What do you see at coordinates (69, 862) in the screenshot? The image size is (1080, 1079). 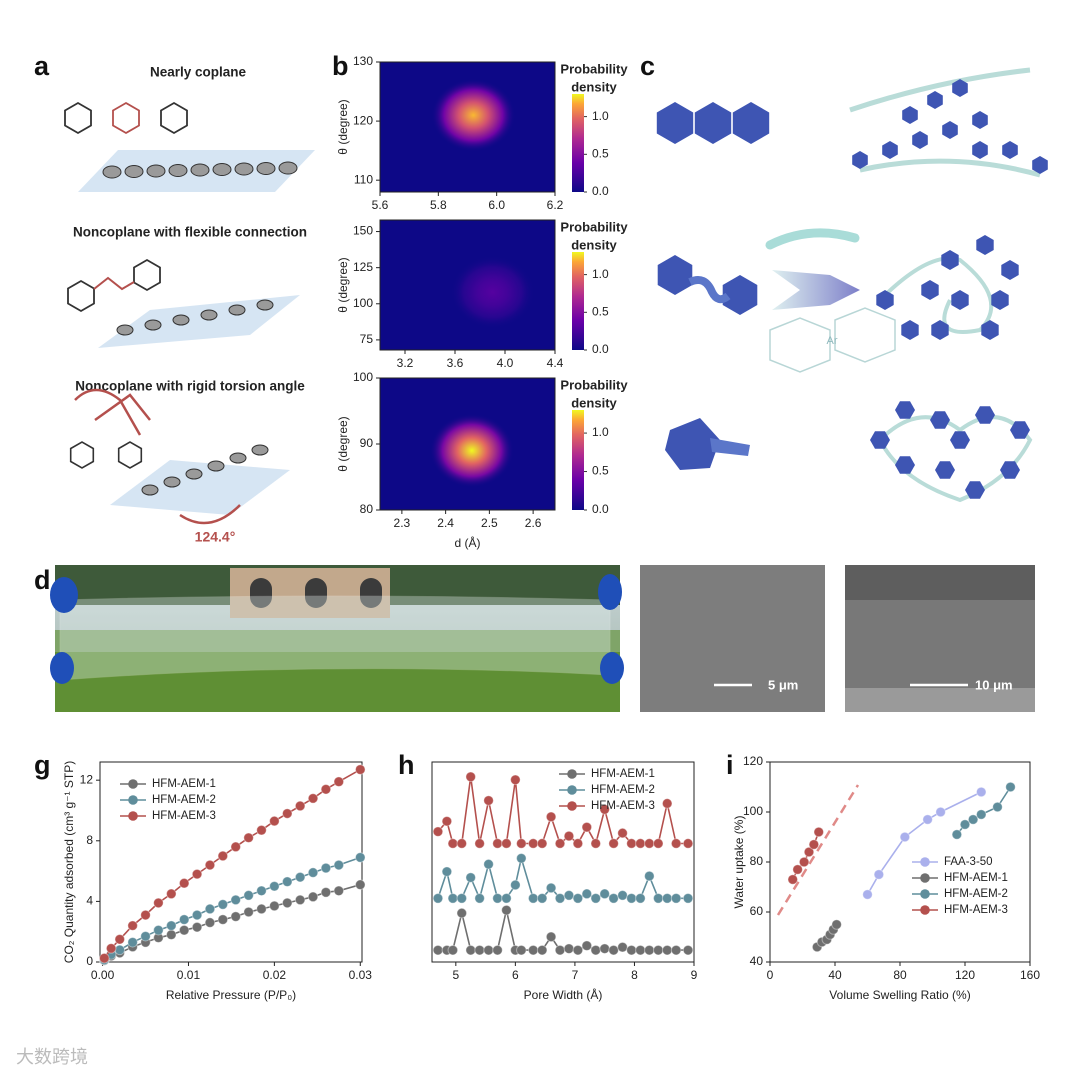 I see `y-axis-label: CO₂ Quantity adsorbed (cm³ g⁻¹ STP)` at bounding box center [69, 862].